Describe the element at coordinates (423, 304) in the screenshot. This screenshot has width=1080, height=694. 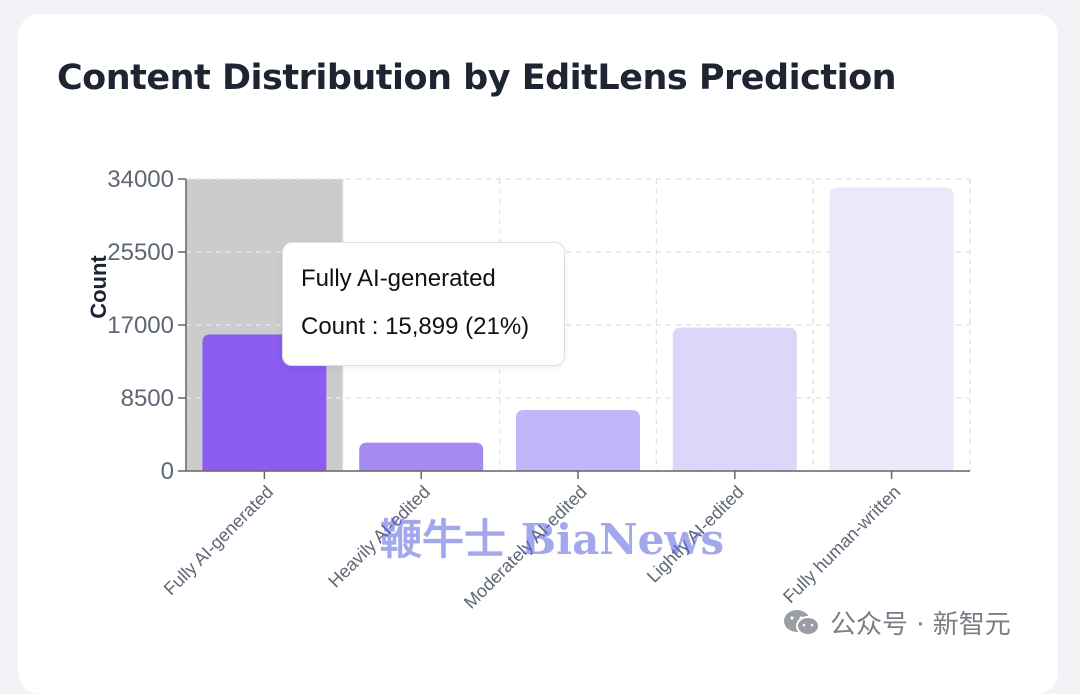
I see `chart-tooltip: Fully AI-generated Count : 15,899 (21%)` at that location.